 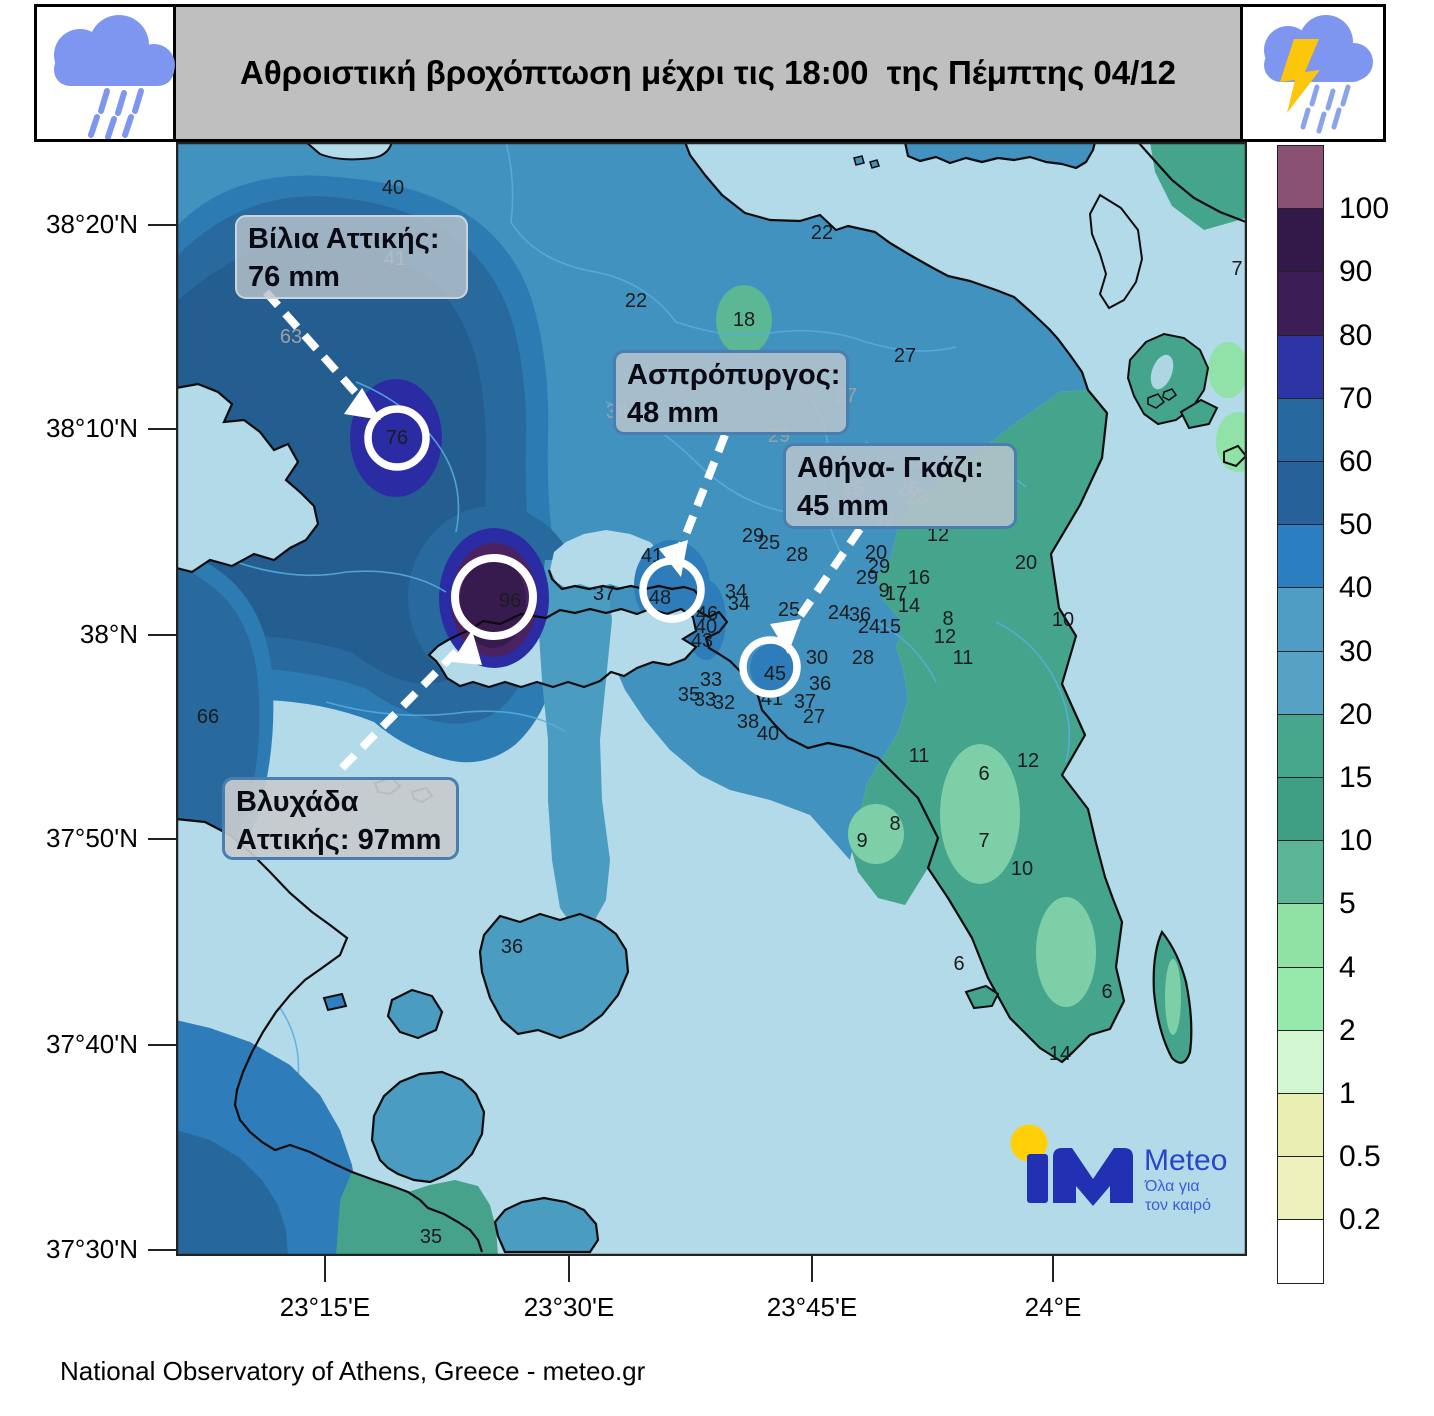 What do you see at coordinates (702, 641) in the screenshot?
I see `svg-text: 43` at bounding box center [702, 641].